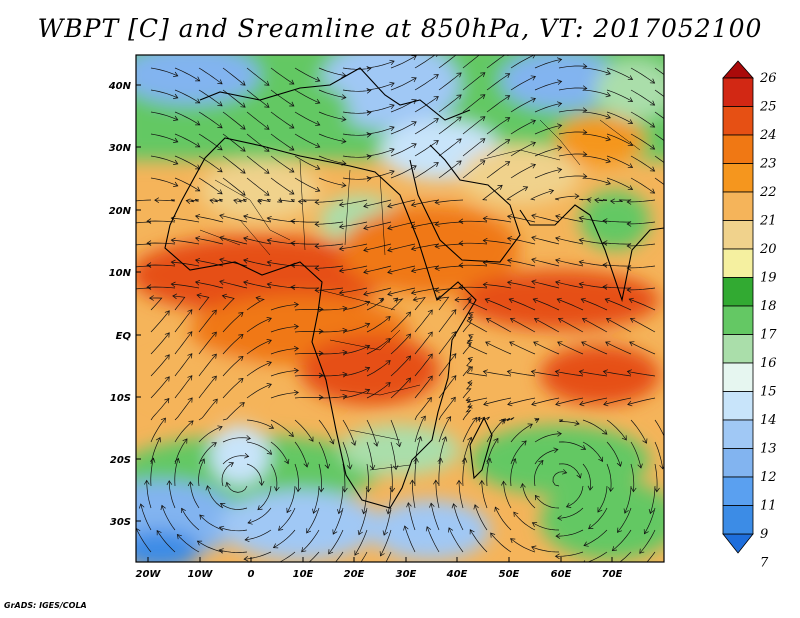 The height and width of the screenshot is (618, 800). What do you see at coordinates (120, 460) in the screenshot?
I see `lat-tick-label: 20S` at bounding box center [120, 460].